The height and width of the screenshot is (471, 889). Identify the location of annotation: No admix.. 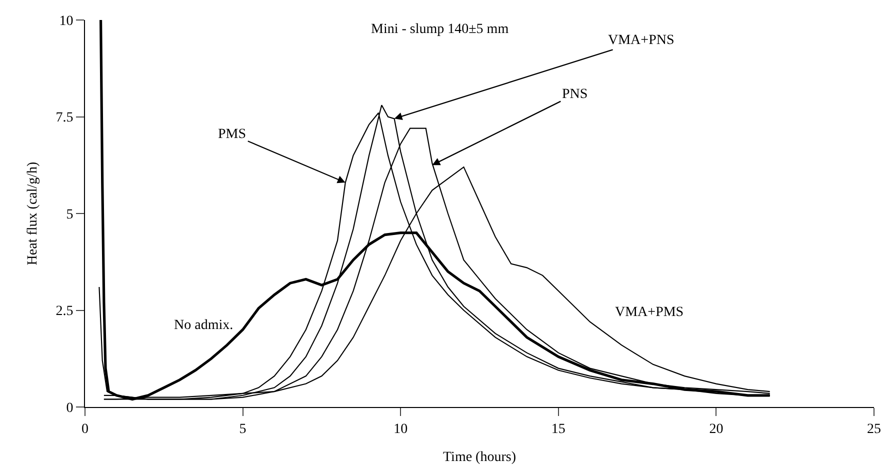
(204, 325).